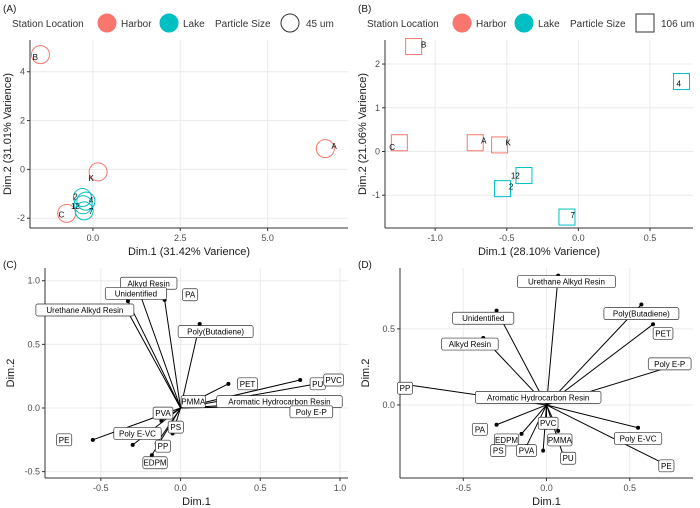 The height and width of the screenshot is (508, 700). What do you see at coordinates (33, 344) in the screenshot?
I see `y-tick-label: 0.5` at bounding box center [33, 344].